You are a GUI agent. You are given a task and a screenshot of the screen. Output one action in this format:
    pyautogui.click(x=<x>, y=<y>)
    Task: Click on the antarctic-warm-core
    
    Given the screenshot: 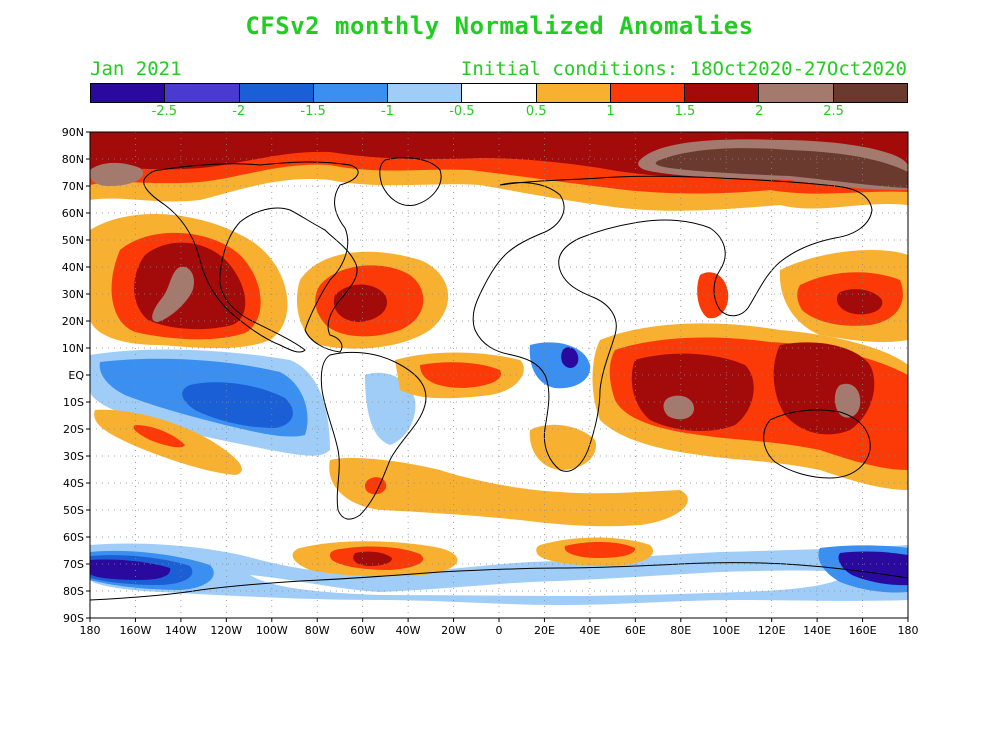 What is the action you would take?
    pyautogui.click(x=372, y=558)
    